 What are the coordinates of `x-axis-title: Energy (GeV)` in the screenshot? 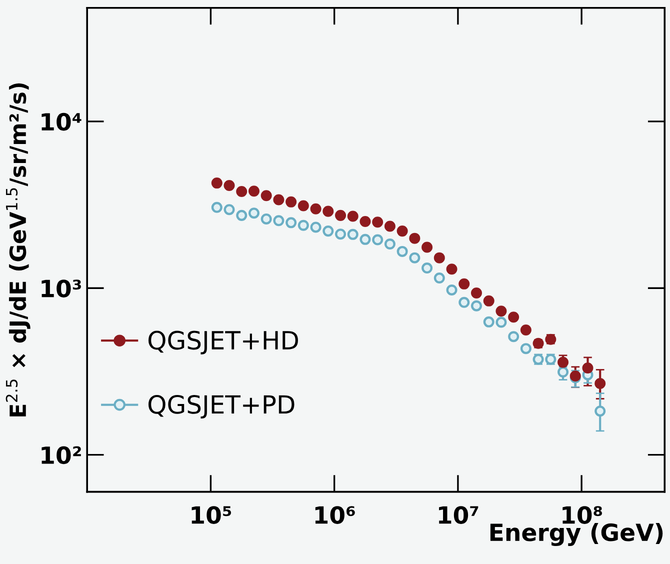 It's located at (576, 534).